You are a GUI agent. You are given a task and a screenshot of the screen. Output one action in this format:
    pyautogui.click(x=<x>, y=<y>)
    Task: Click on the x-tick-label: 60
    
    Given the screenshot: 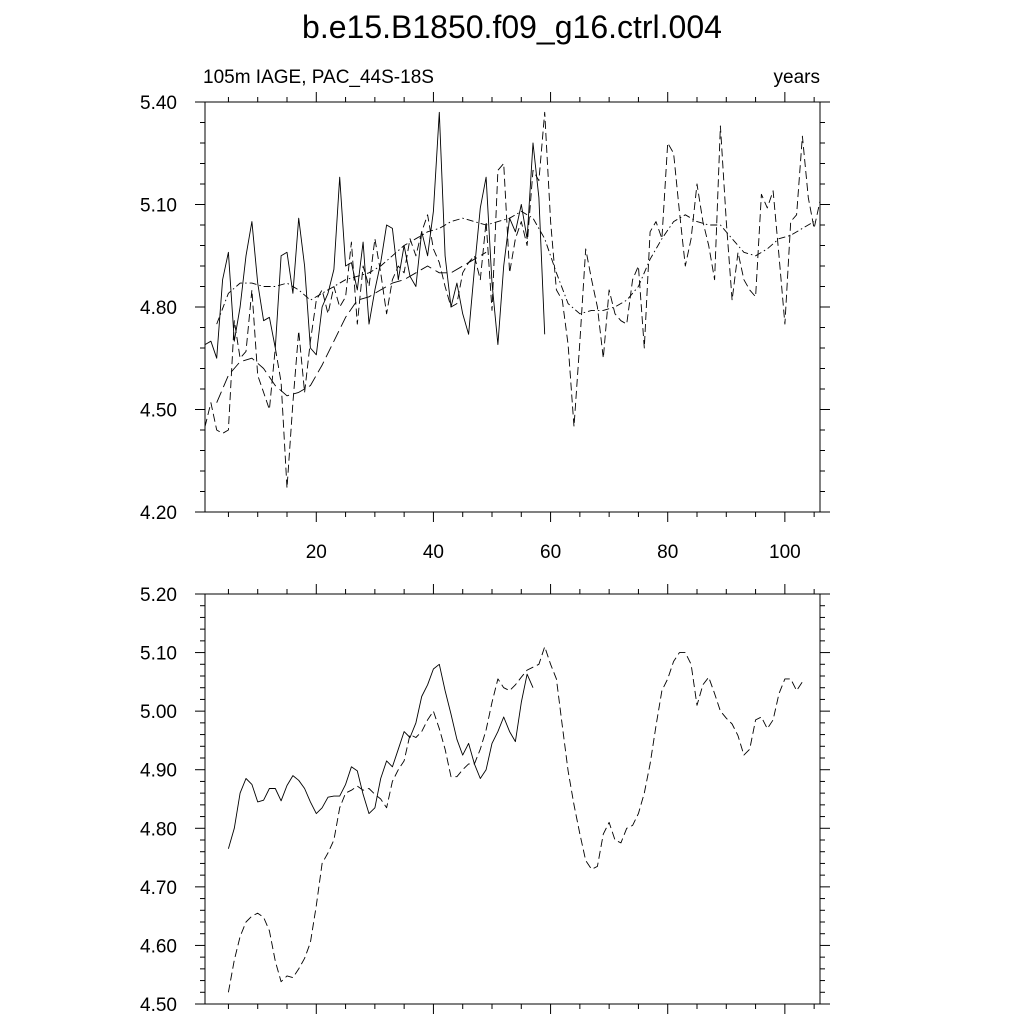 What is the action you would take?
    pyautogui.click(x=550, y=552)
    